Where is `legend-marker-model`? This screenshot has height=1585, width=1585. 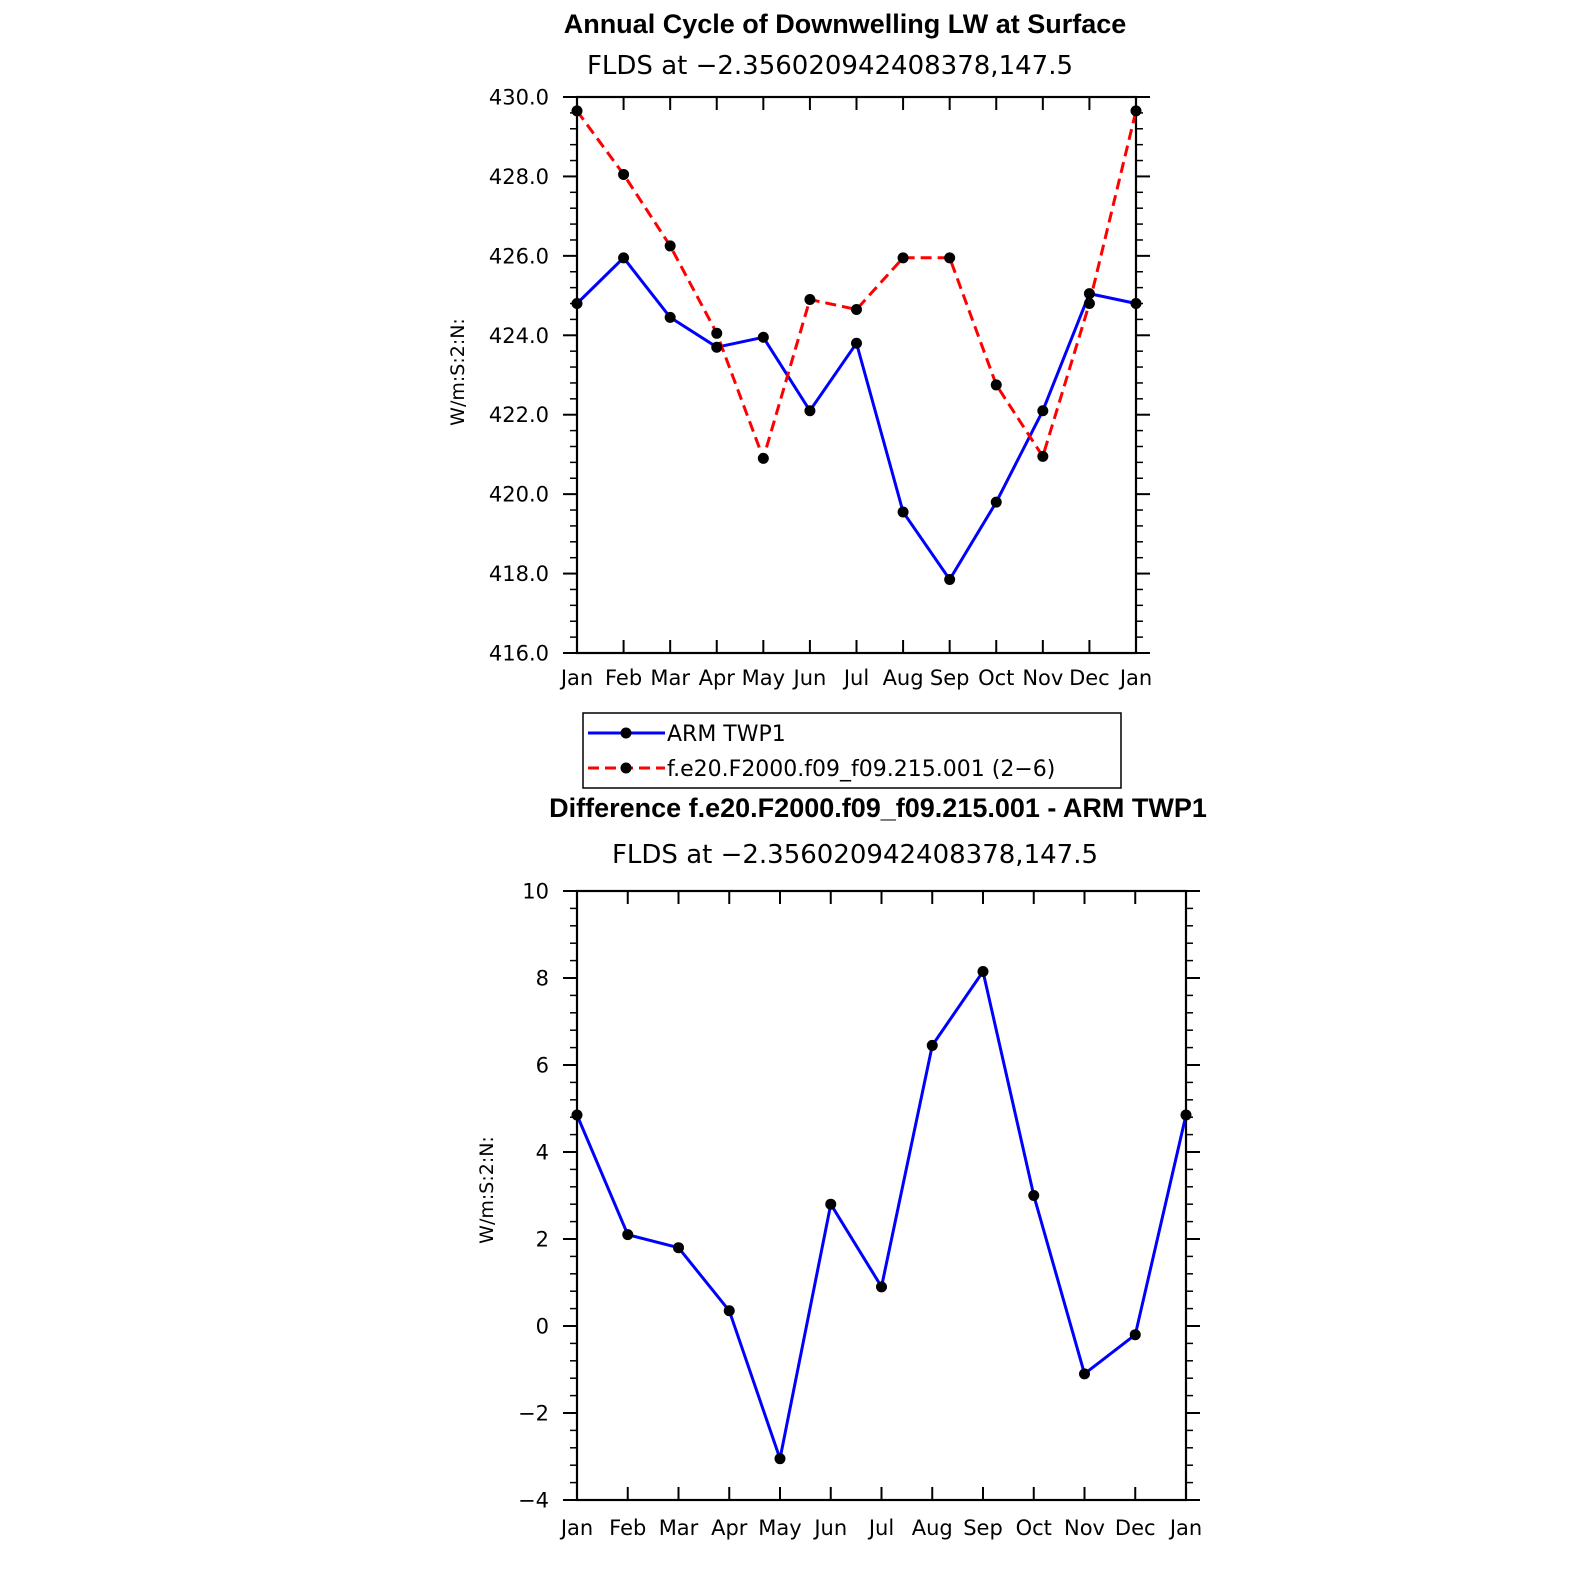 legend-marker-model is located at coordinates (626, 768).